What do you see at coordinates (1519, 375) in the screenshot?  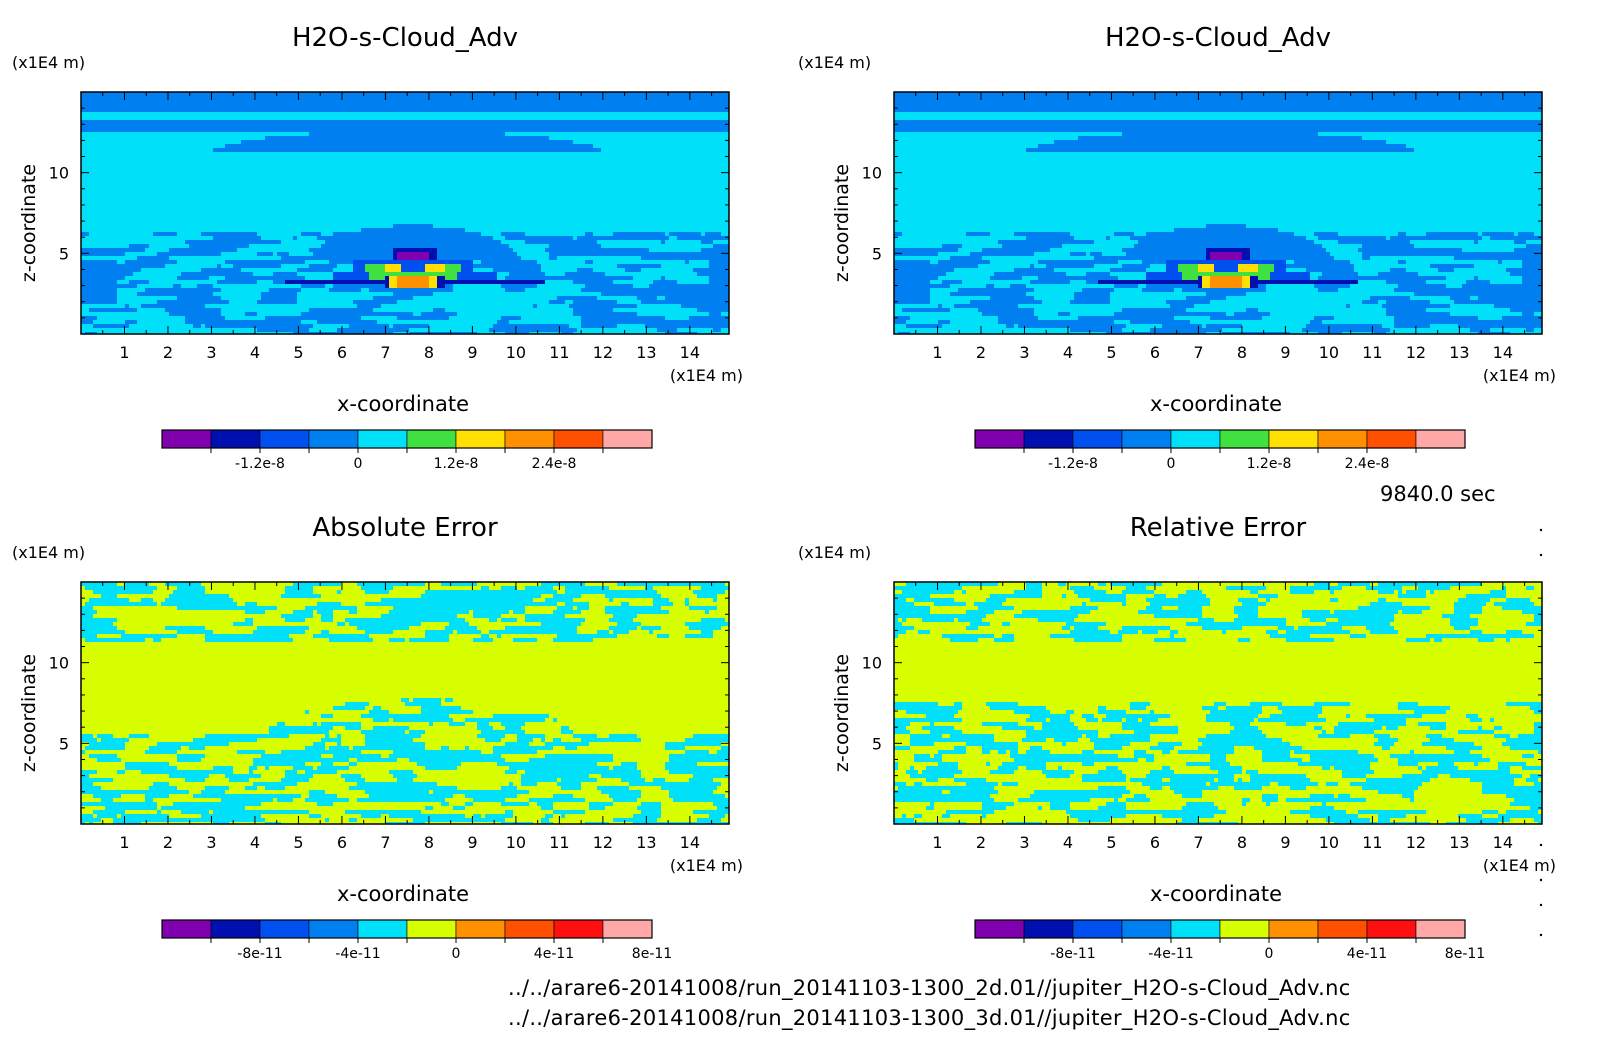 I see `x-unit-label: (x1E4 m)` at bounding box center [1519, 375].